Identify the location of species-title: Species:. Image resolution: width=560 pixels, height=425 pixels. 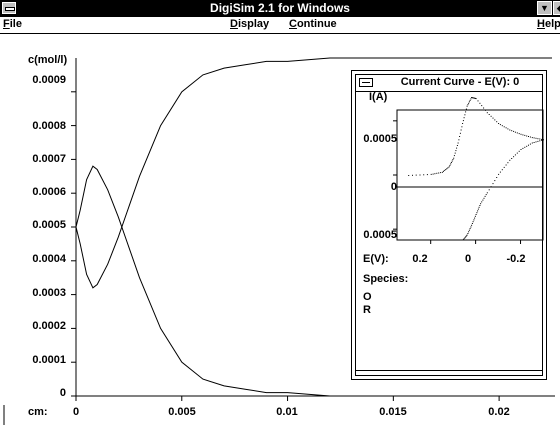
(386, 279).